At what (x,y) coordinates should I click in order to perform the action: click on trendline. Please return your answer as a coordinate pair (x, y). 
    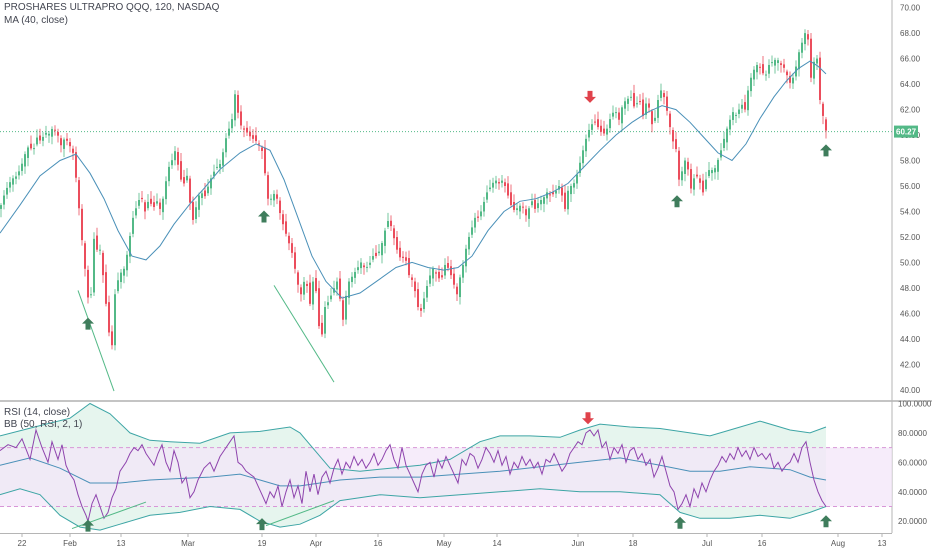
    Looking at the image, I should click on (96, 341).